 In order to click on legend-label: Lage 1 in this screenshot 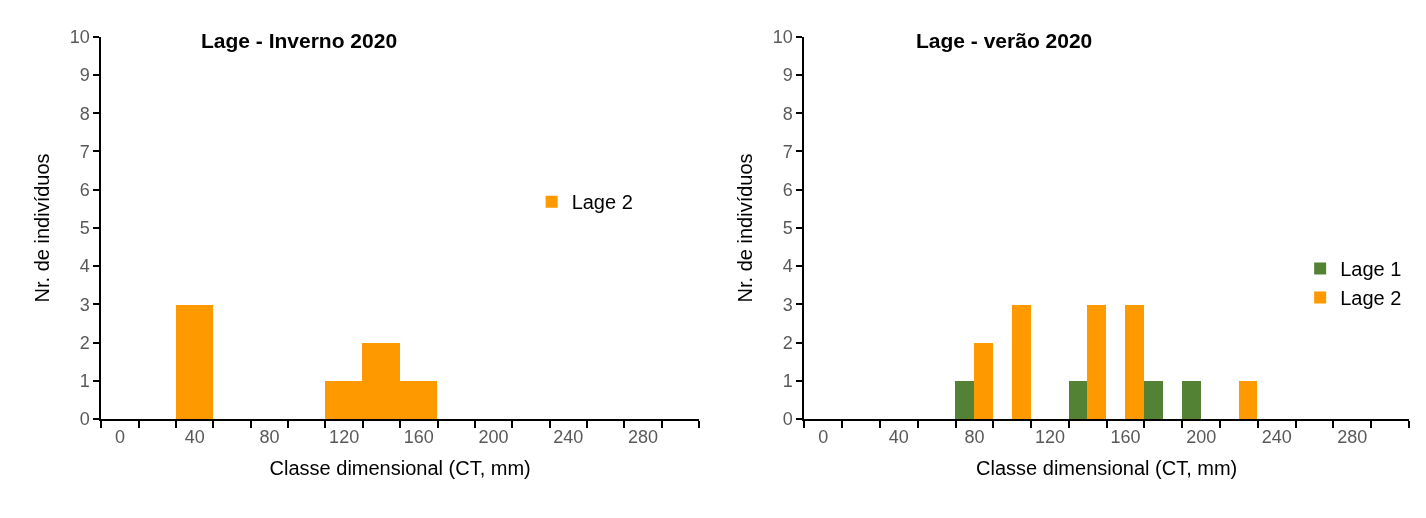, I will do `click(1371, 269)`.